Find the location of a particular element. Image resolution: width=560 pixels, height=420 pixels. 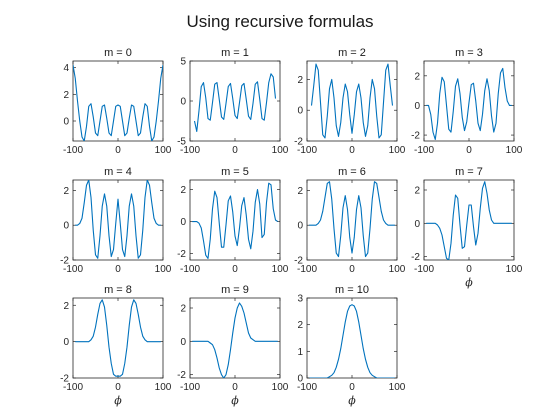

subplot-7: -100 0 100 -2 0 2 m = 7 ϕ is located at coordinates (467, 227).